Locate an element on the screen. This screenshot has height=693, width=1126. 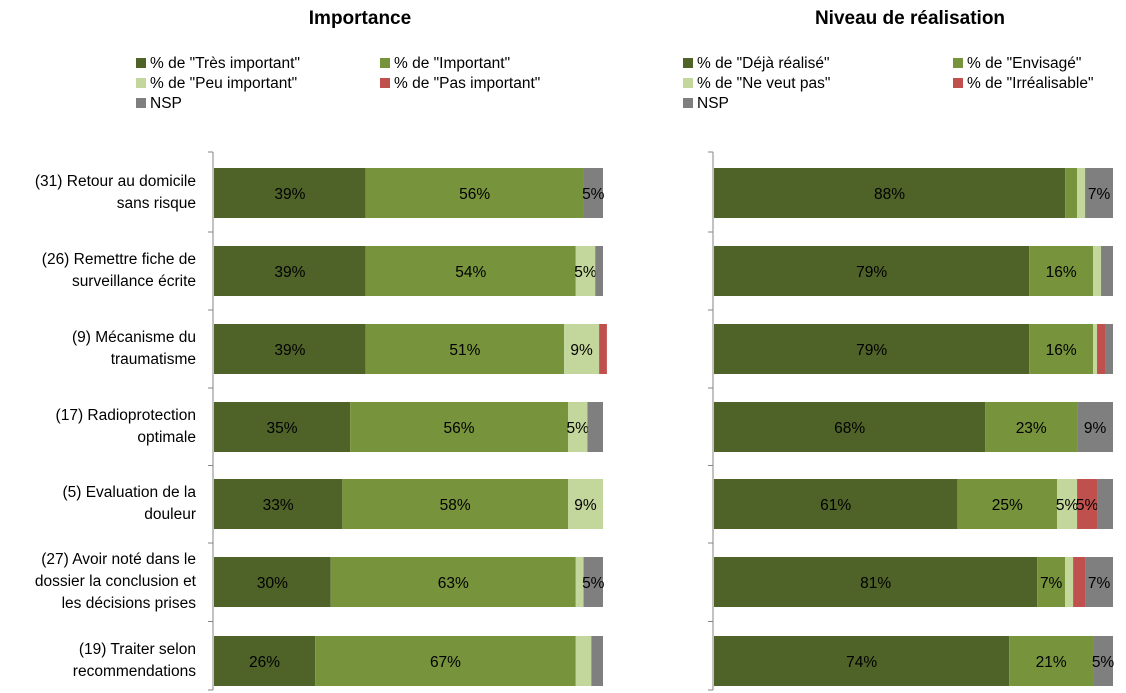
category-label-line: optimale is located at coordinates (166, 437).